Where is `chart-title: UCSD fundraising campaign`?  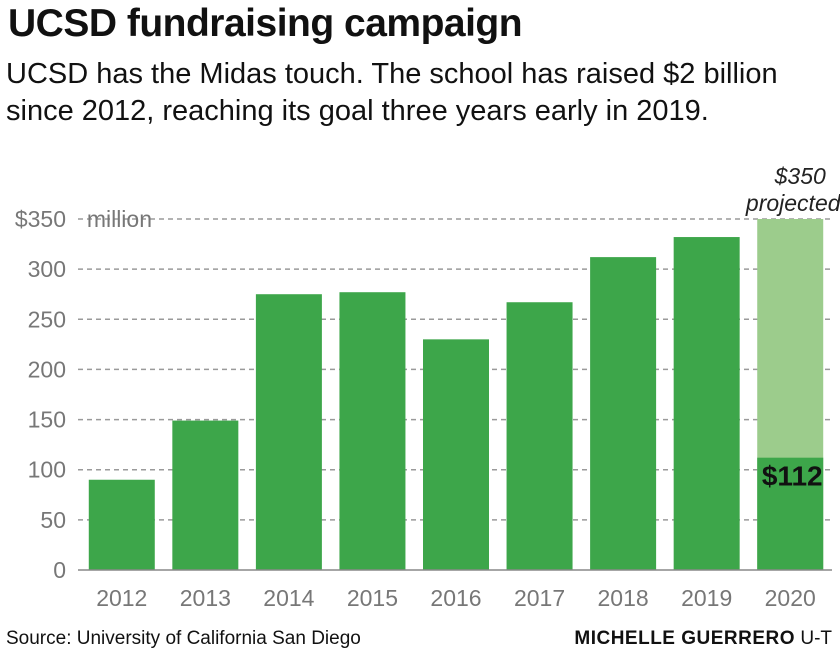
chart-title: UCSD fundraising campaign is located at coordinates (265, 23).